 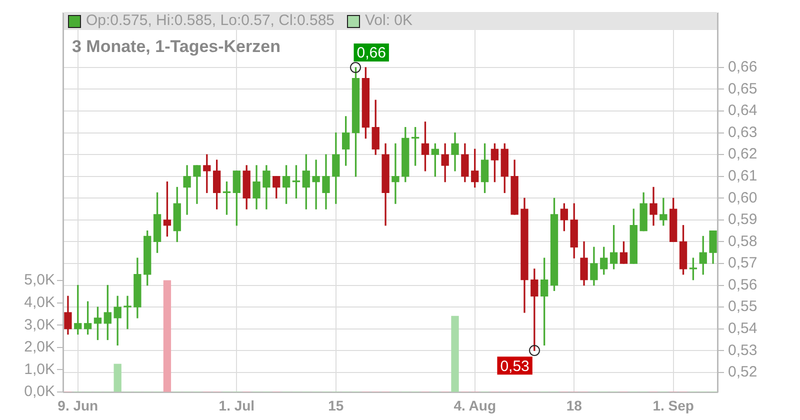 I want to click on y2-tick-label: 1,0K, so click(x=39, y=369).